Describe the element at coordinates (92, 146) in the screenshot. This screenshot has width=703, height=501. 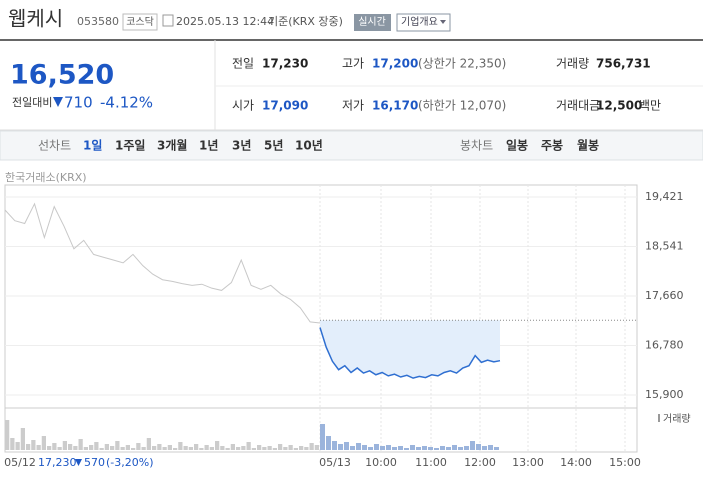
I see `period-tab: 1일` at that location.